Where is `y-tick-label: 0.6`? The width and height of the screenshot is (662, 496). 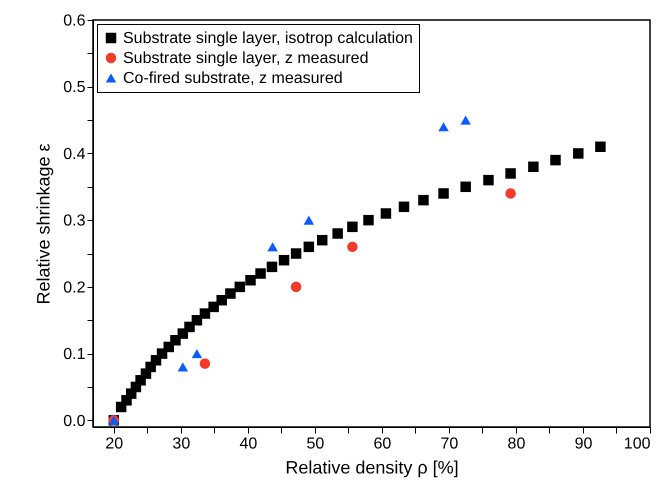 y-tick-label: 0.6 is located at coordinates (74, 21).